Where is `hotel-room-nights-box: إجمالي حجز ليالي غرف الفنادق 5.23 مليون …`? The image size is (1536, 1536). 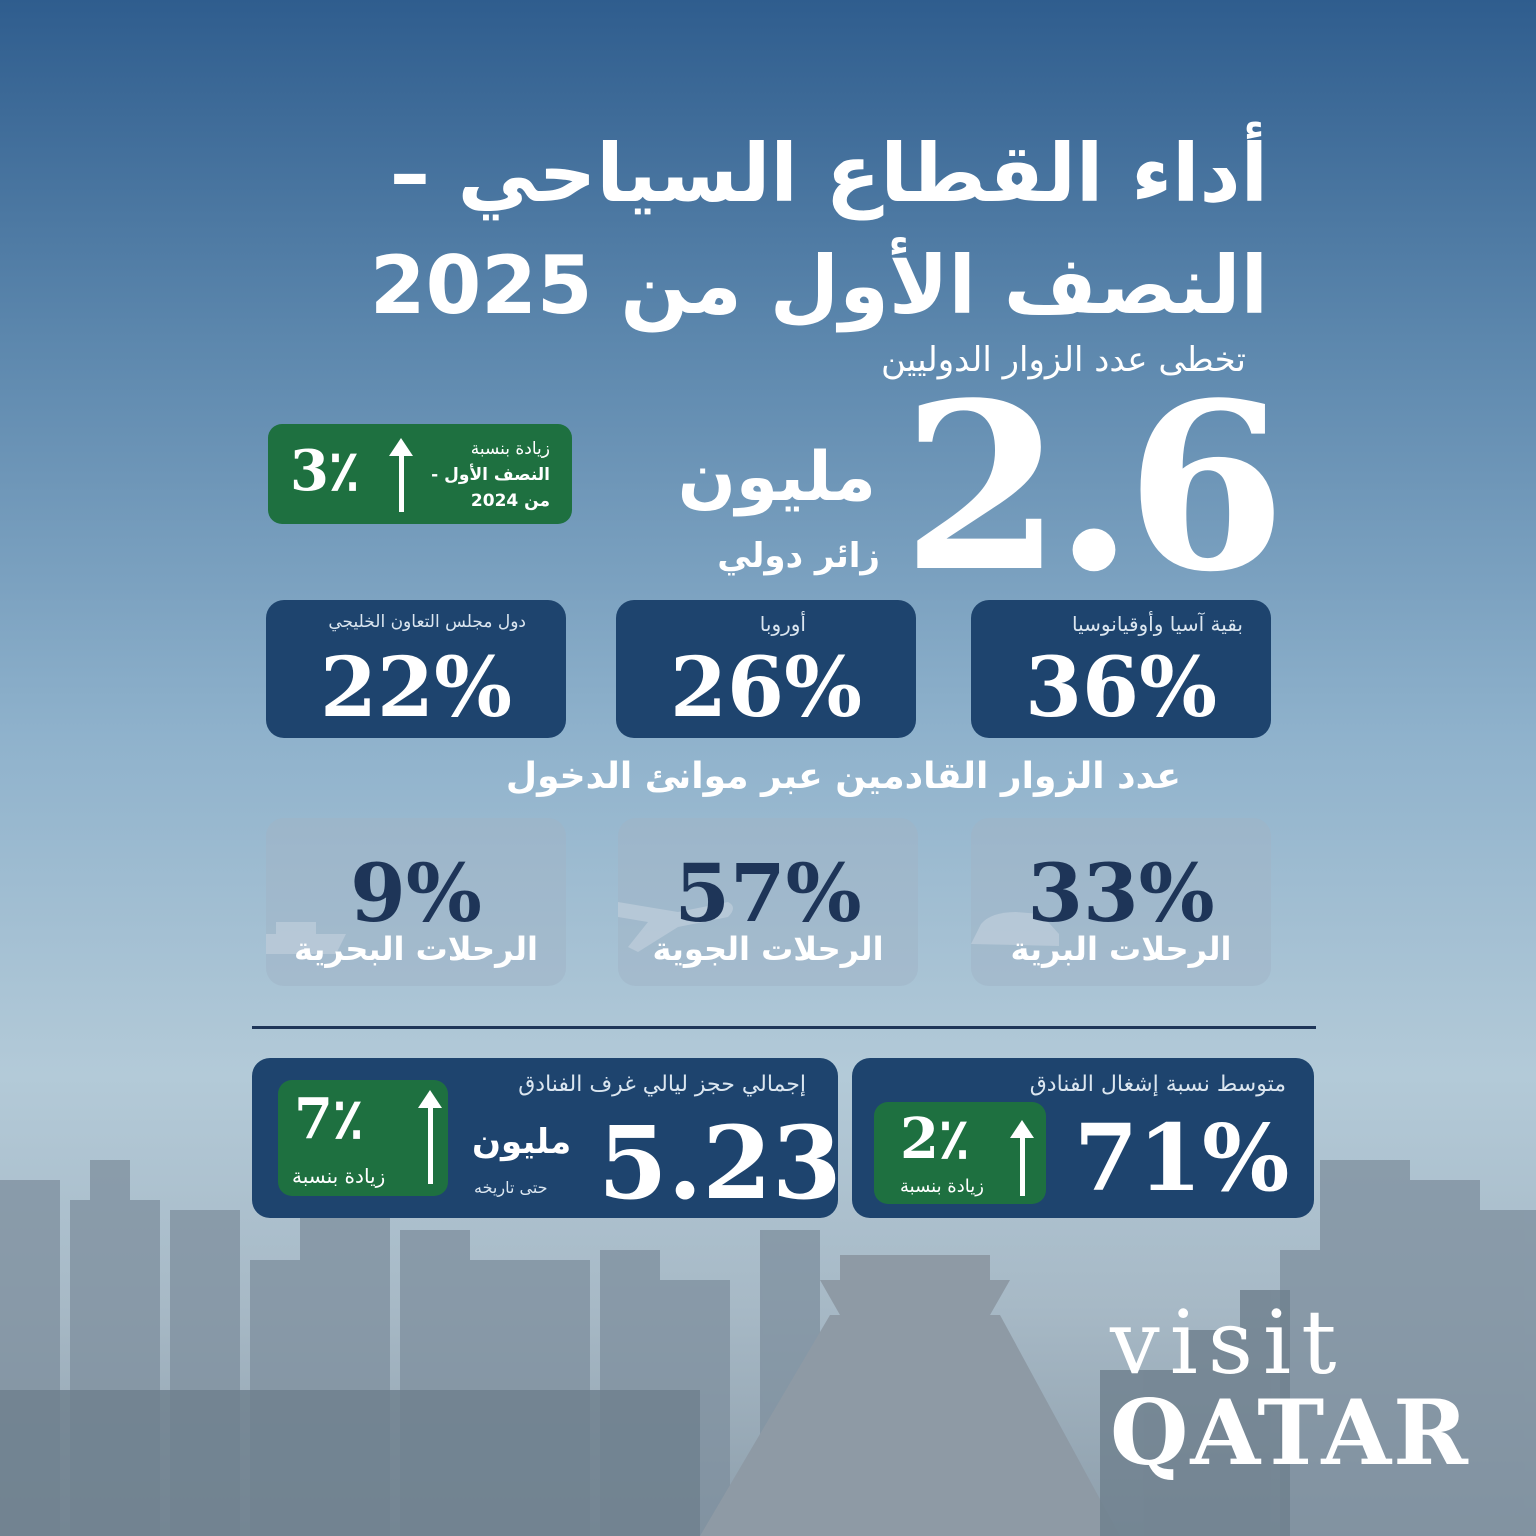 hotel-room-nights-box: إجمالي حجز ليالي غرف الفنادق 5.23 مليون … is located at coordinates (547, 1140).